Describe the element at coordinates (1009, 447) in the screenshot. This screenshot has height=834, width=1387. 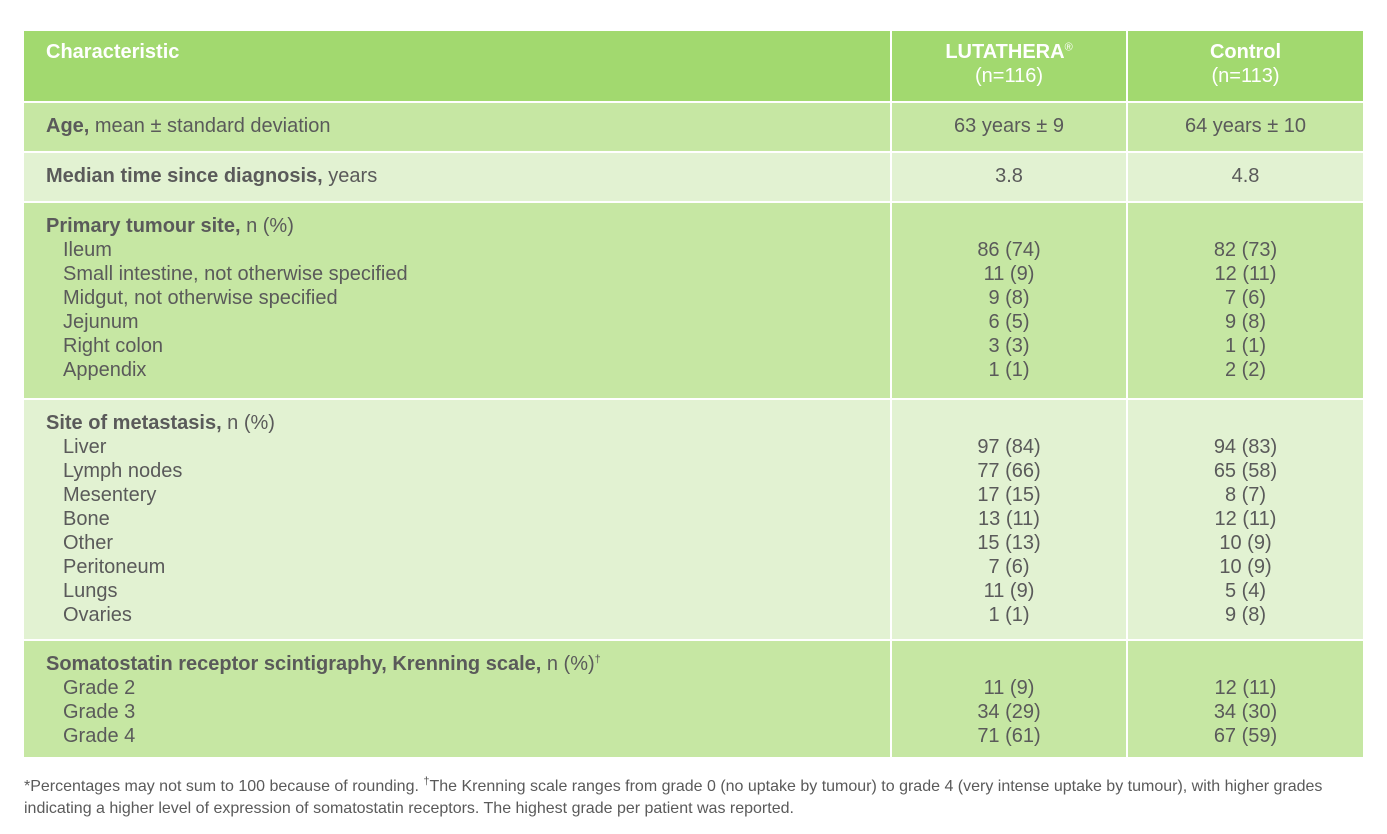
I see `list-value: 97 (84)` at that location.